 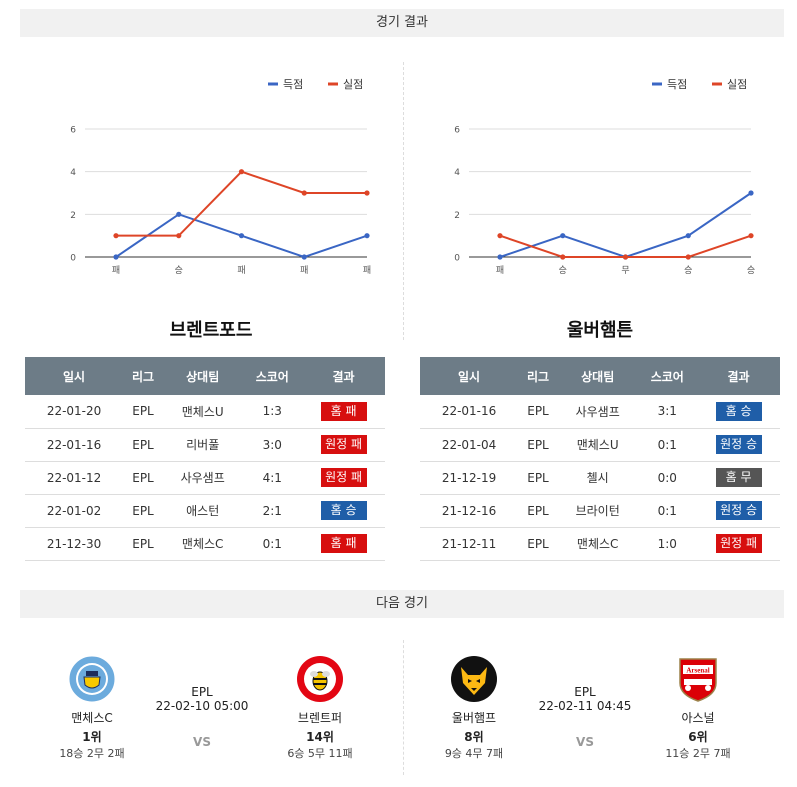 I want to click on results-title: 경기 결과, so click(x=402, y=22).